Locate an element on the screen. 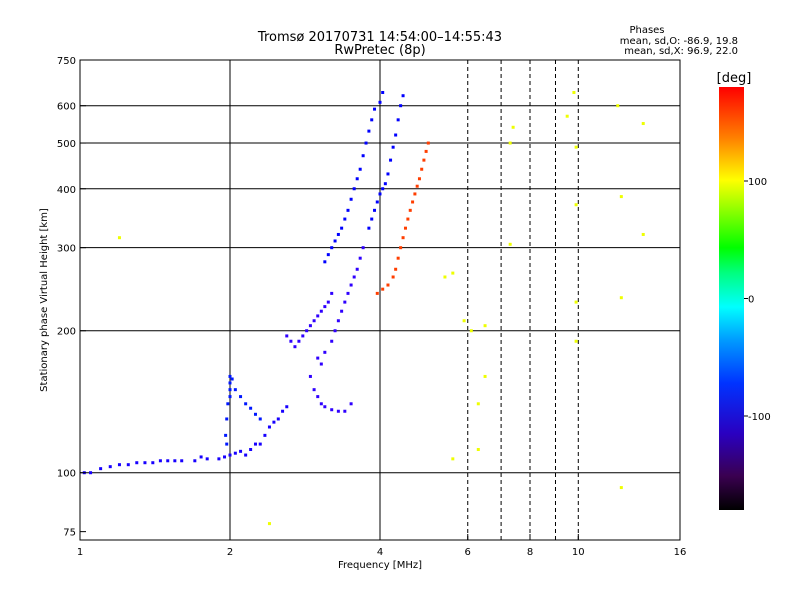 The image size is (800, 600). x-tick-label: 2 is located at coordinates (230, 552).